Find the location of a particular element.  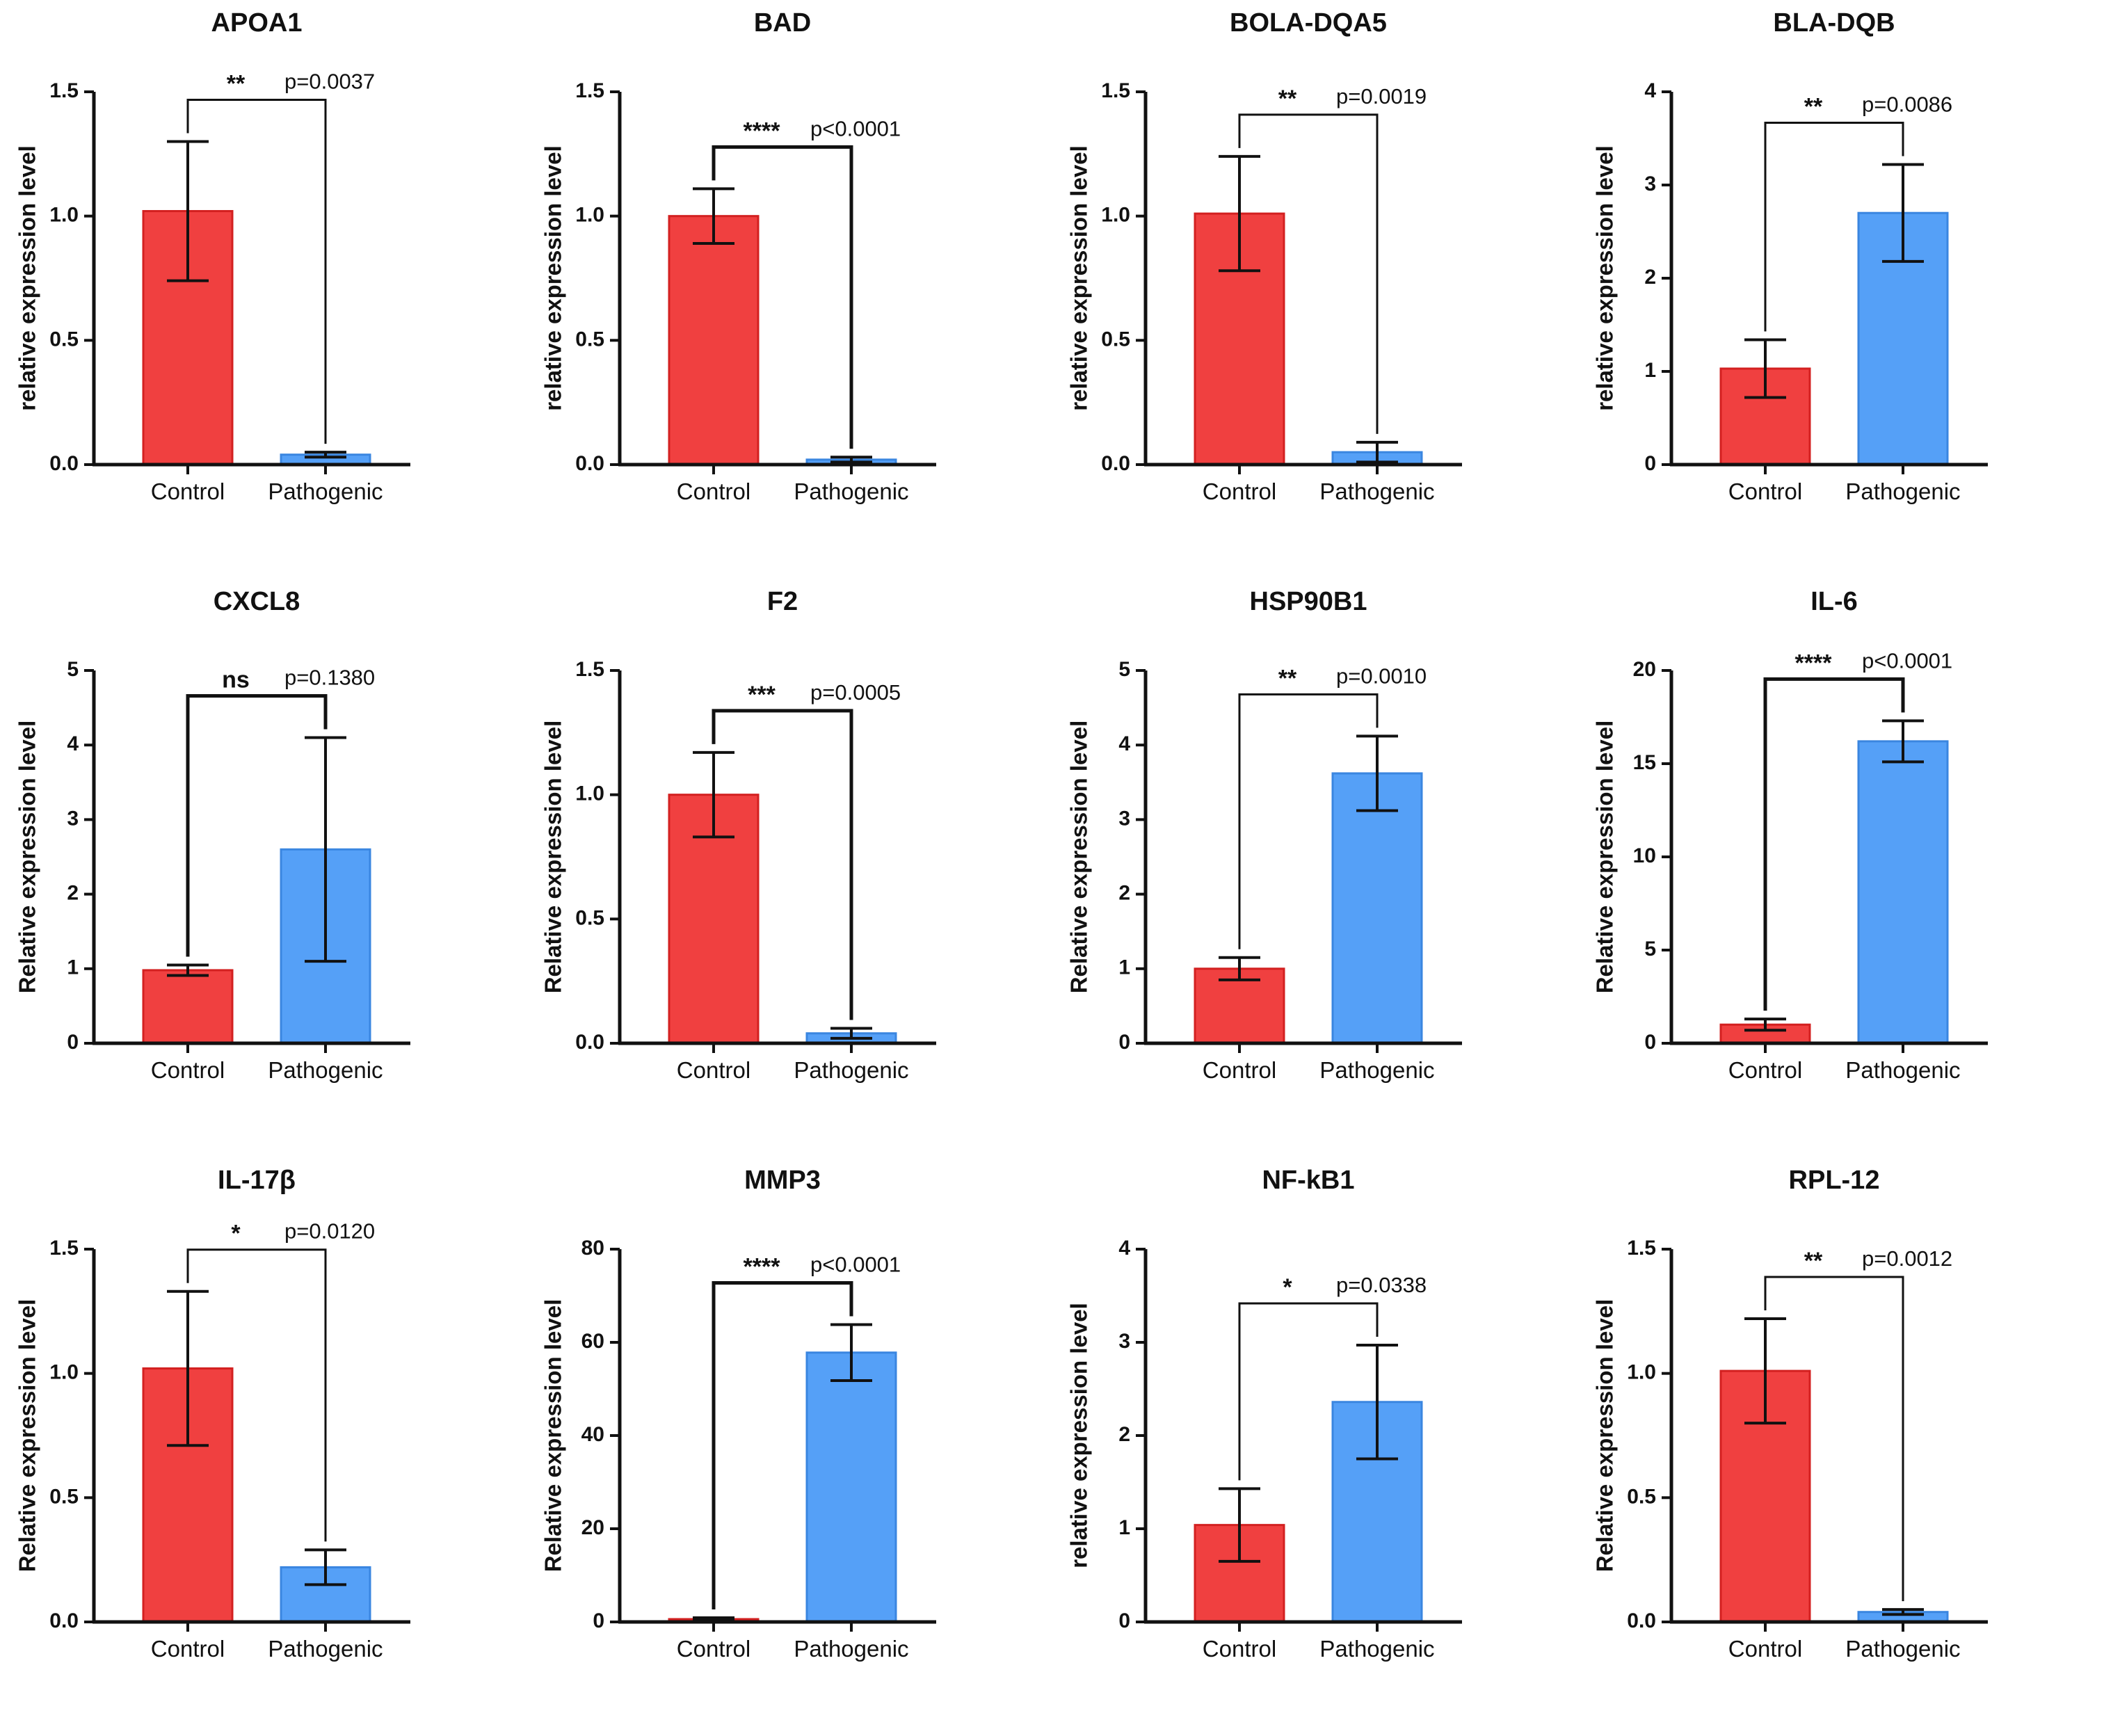

significance-marker: *** is located at coordinates (762, 695).